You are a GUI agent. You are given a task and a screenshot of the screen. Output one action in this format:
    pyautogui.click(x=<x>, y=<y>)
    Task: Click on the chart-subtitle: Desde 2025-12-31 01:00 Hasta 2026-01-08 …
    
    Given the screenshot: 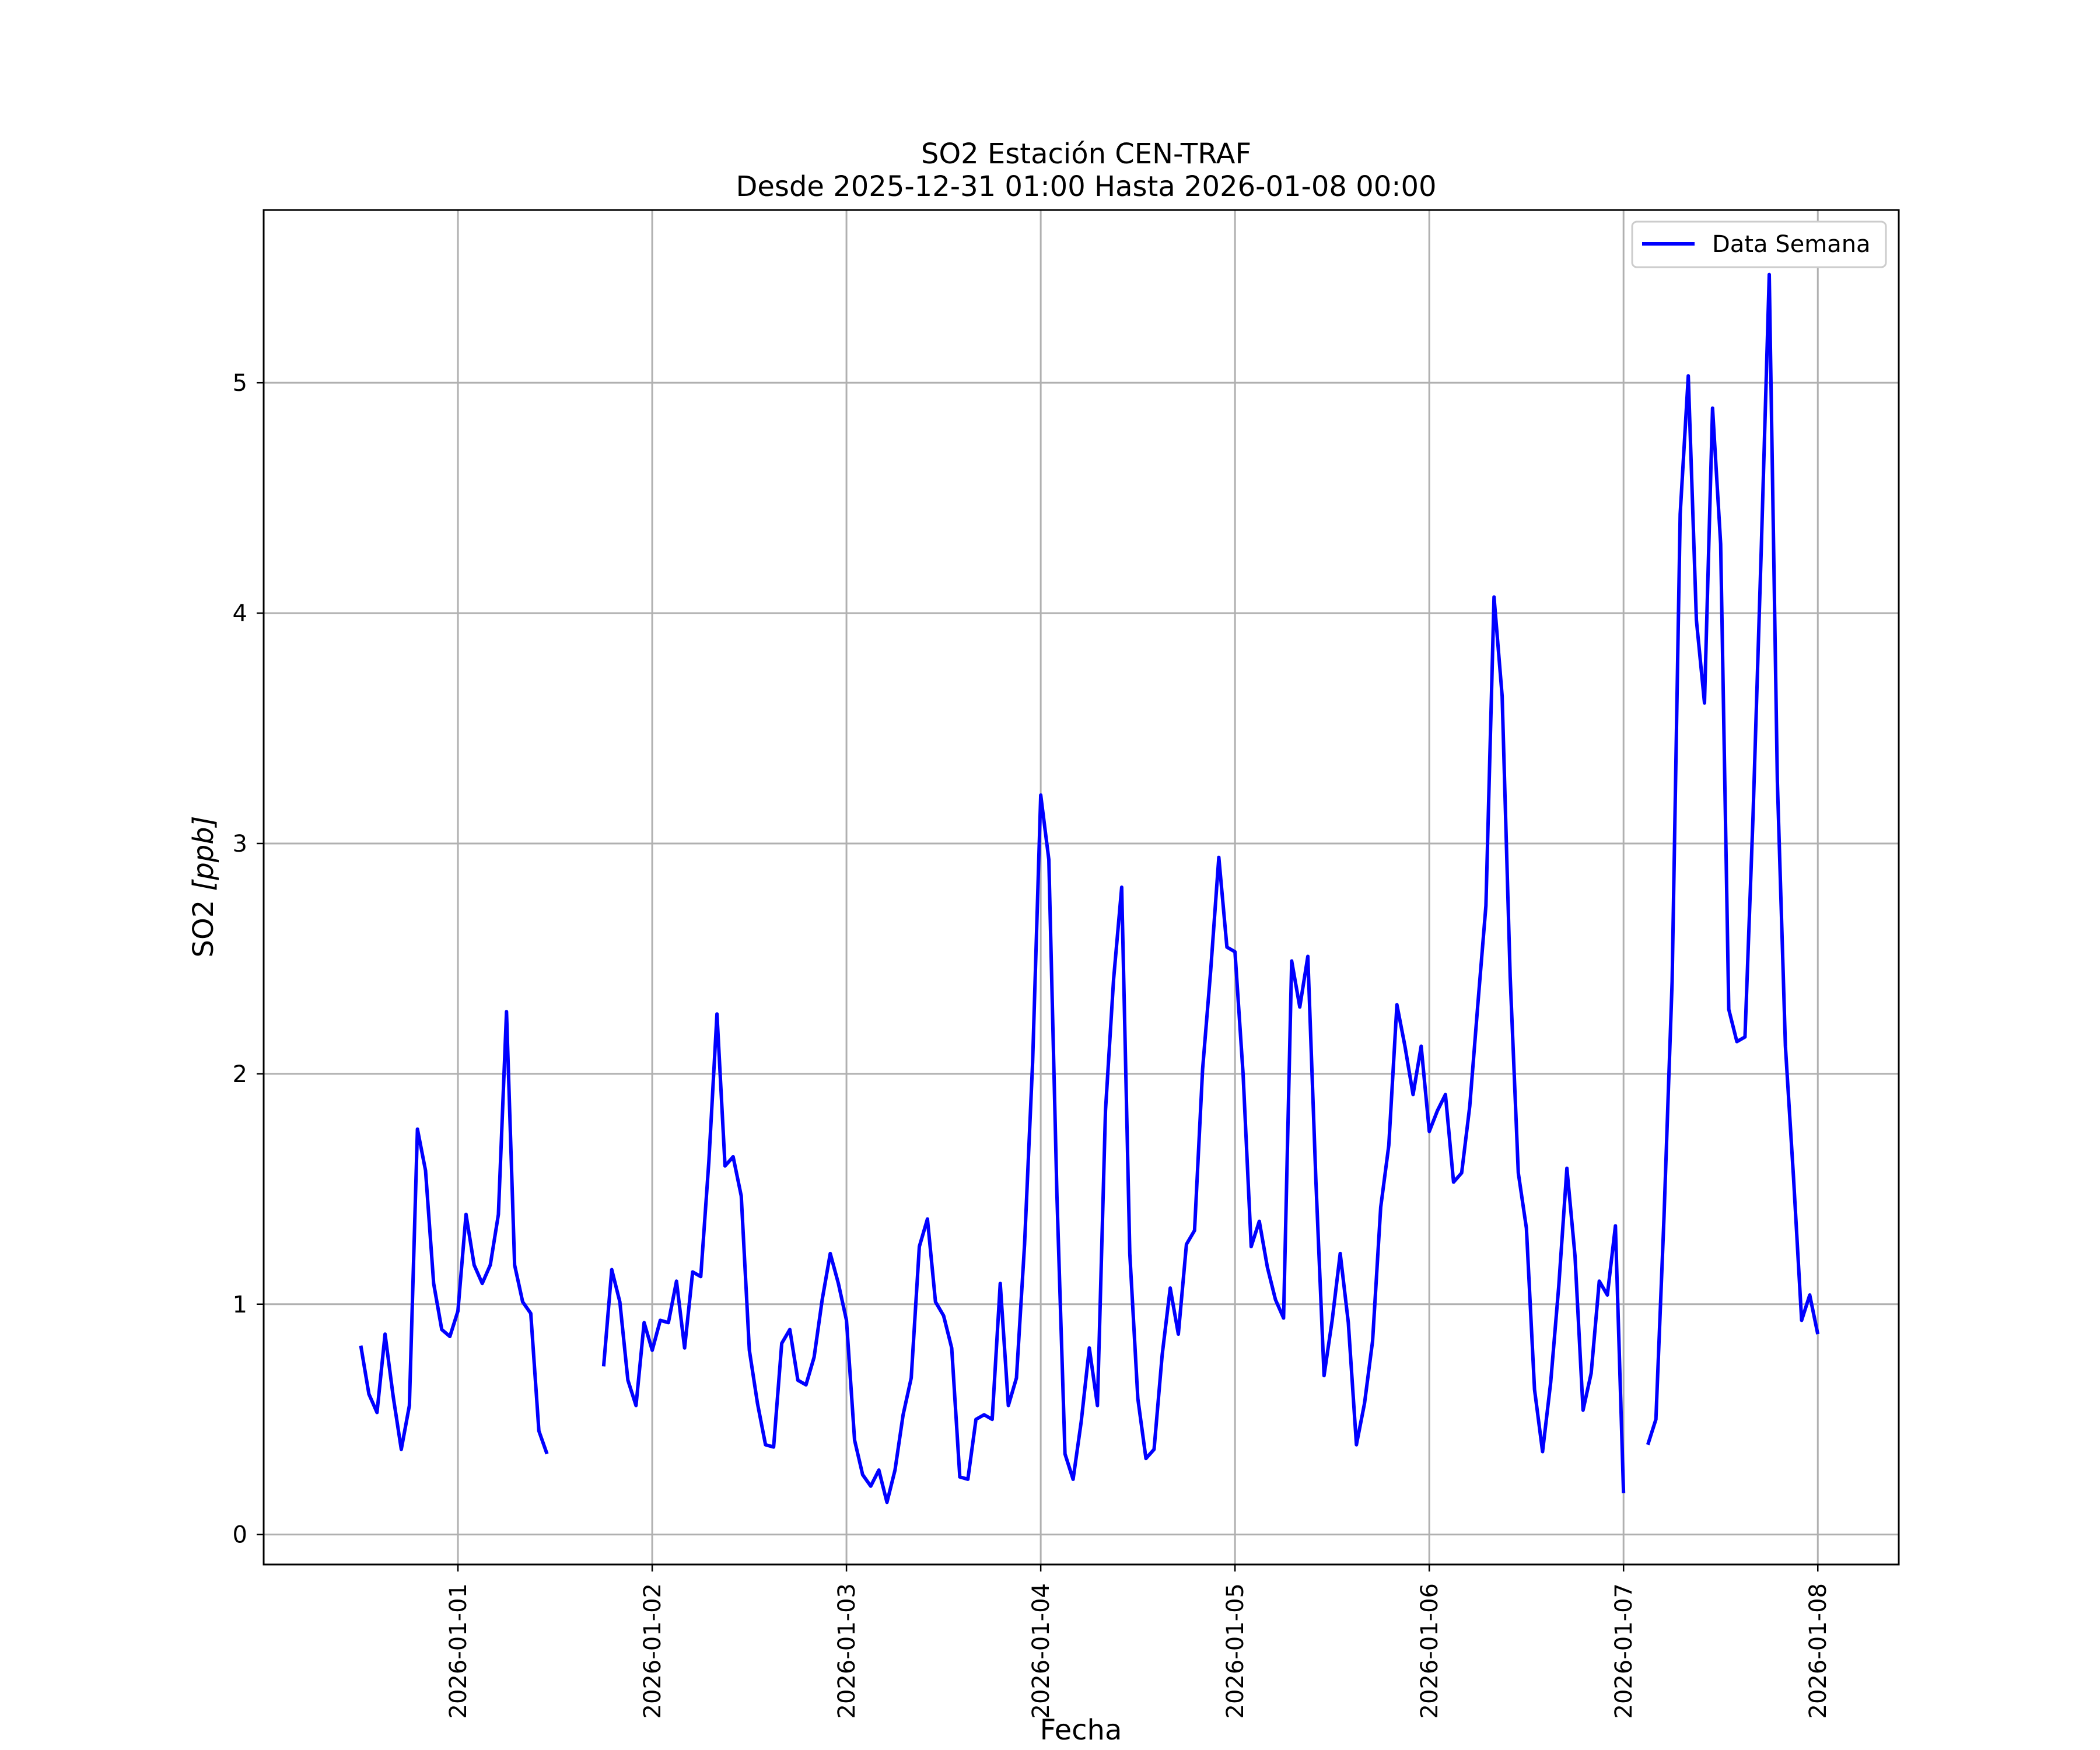 What is the action you would take?
    pyautogui.click(x=1086, y=187)
    